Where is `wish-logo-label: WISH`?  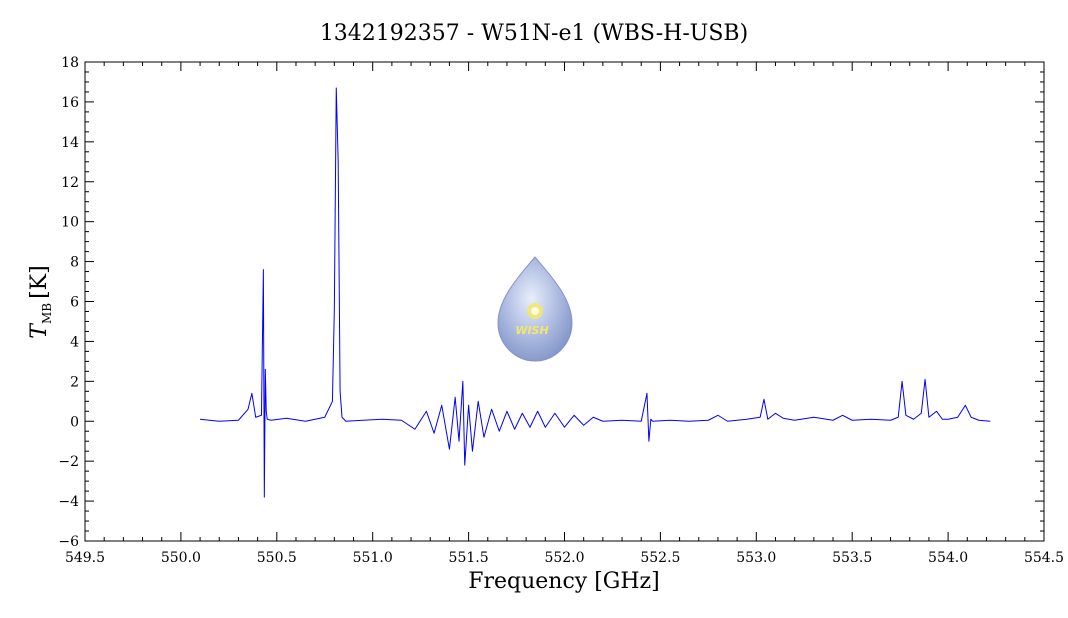 wish-logo-label: WISH is located at coordinates (531, 330).